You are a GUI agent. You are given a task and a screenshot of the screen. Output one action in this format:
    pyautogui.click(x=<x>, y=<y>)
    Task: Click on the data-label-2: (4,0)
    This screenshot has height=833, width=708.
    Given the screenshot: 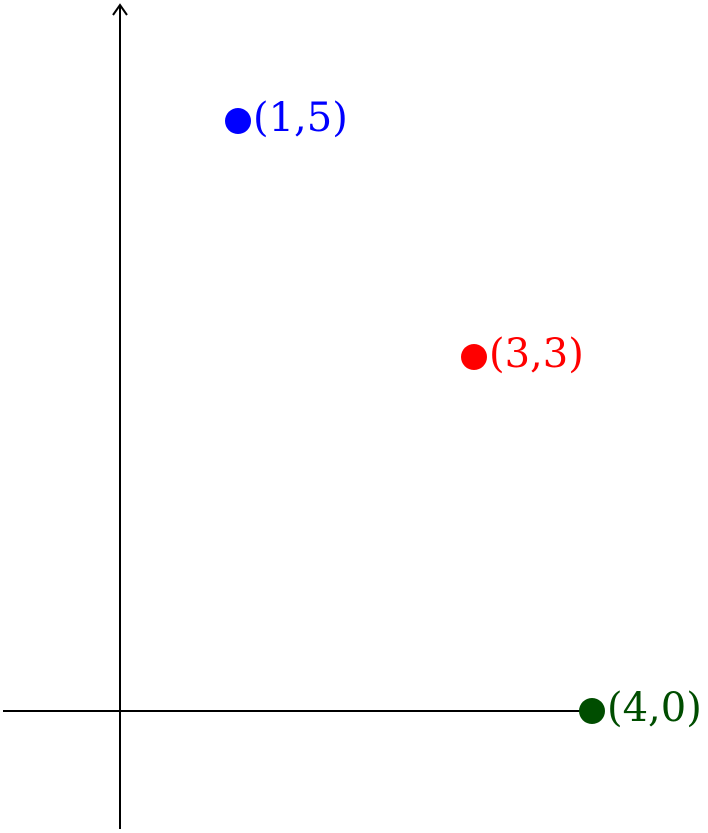 What is the action you would take?
    pyautogui.click(x=654, y=708)
    